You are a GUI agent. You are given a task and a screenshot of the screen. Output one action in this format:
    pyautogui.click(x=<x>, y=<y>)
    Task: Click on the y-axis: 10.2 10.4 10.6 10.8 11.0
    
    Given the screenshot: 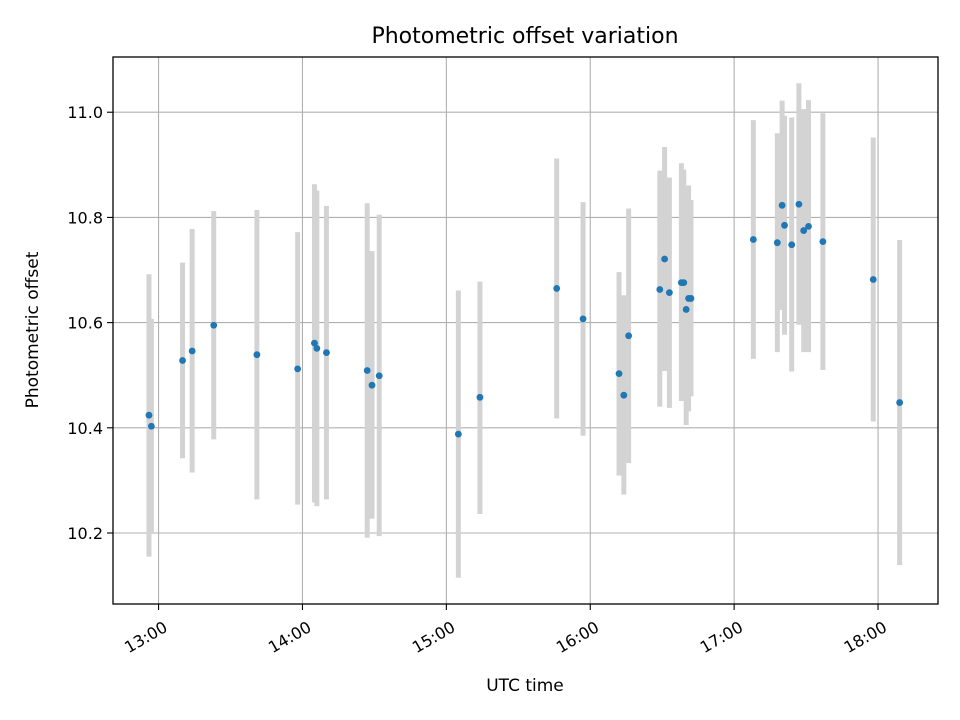 What is the action you would take?
    pyautogui.click(x=90, y=323)
    